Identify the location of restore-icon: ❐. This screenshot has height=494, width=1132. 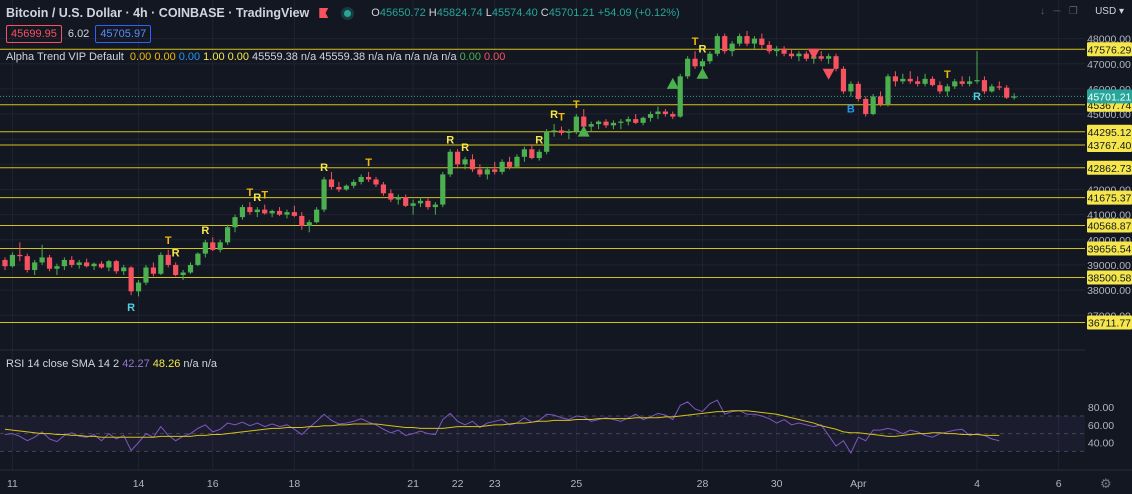
(1073, 11).